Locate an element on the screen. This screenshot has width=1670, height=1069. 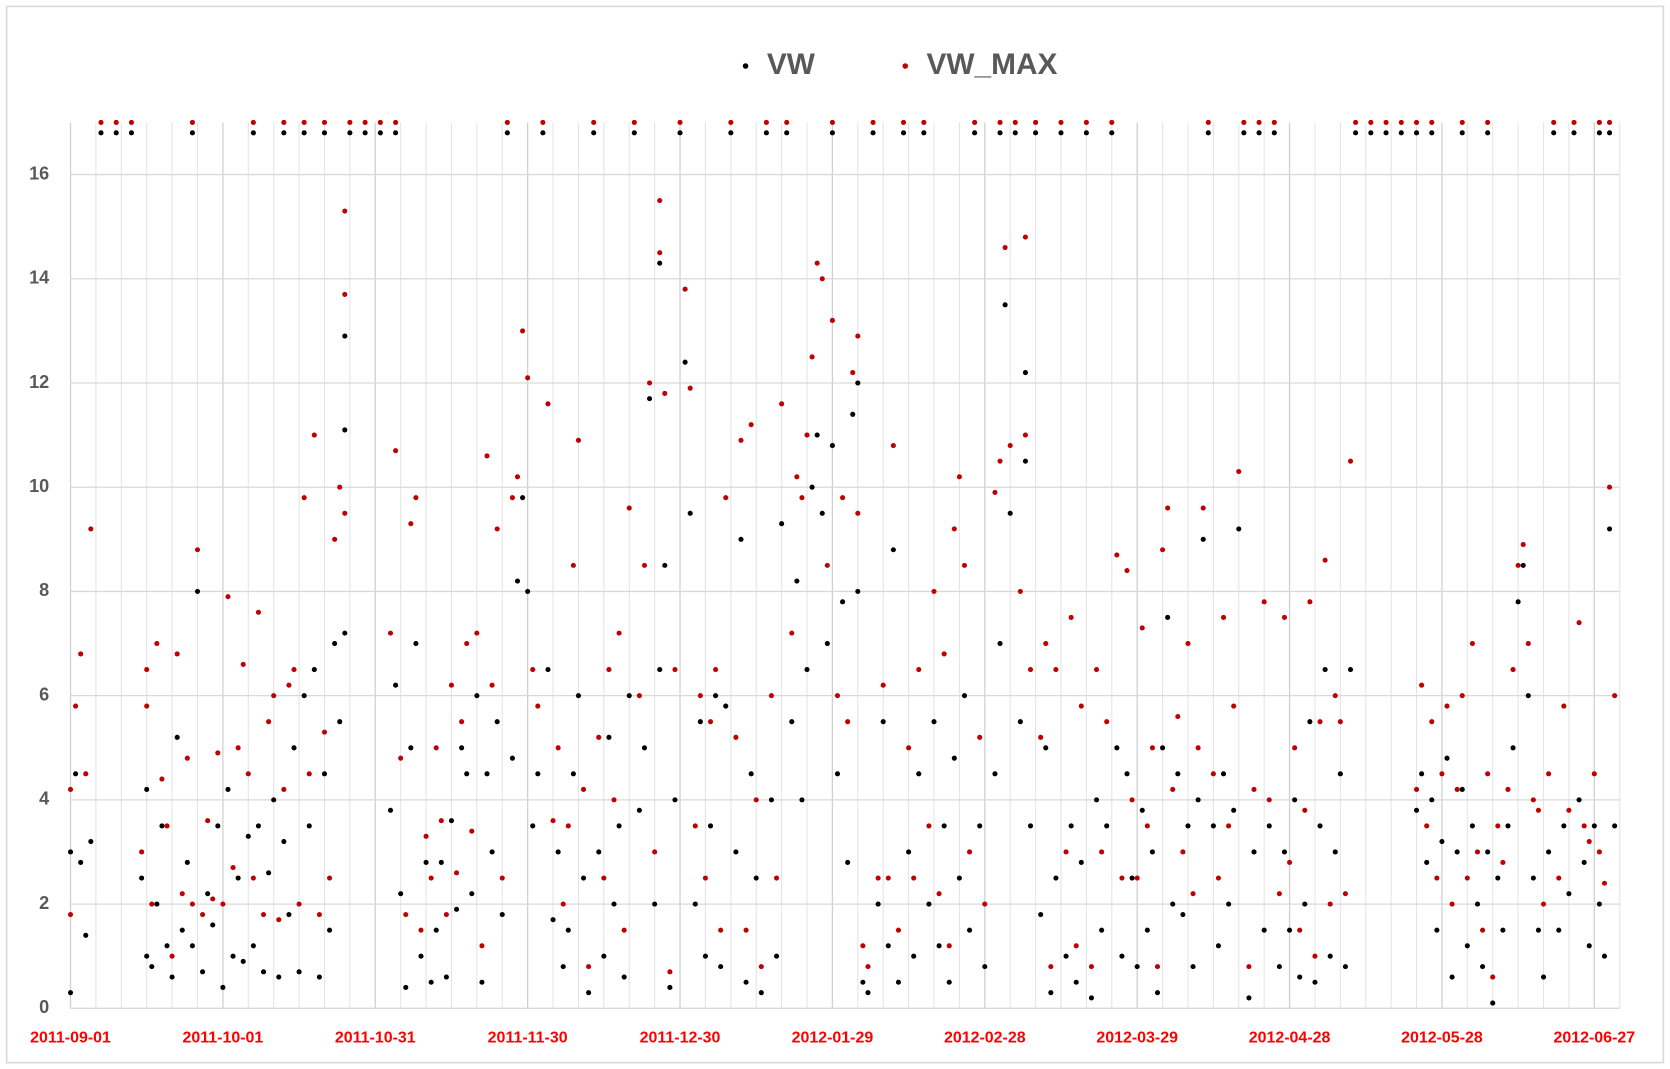
y-tick-label: 12 is located at coordinates (39, 382).